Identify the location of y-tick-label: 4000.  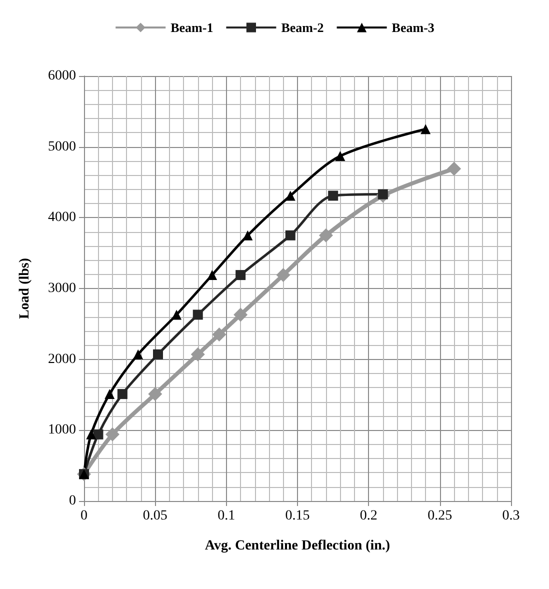
(62, 218).